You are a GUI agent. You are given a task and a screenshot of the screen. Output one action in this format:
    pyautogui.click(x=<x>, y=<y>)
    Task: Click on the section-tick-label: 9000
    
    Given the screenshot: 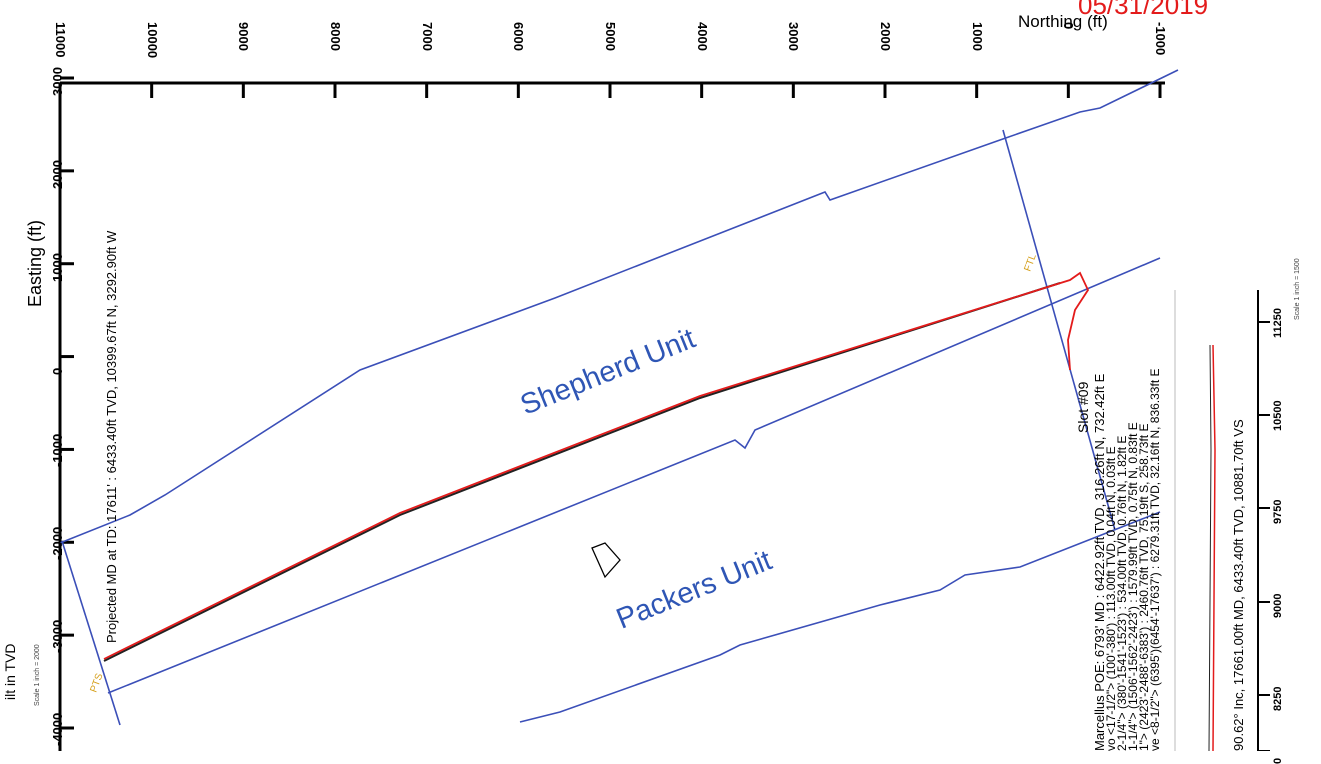 What is the action you would take?
    pyautogui.click(x=1278, y=605)
    